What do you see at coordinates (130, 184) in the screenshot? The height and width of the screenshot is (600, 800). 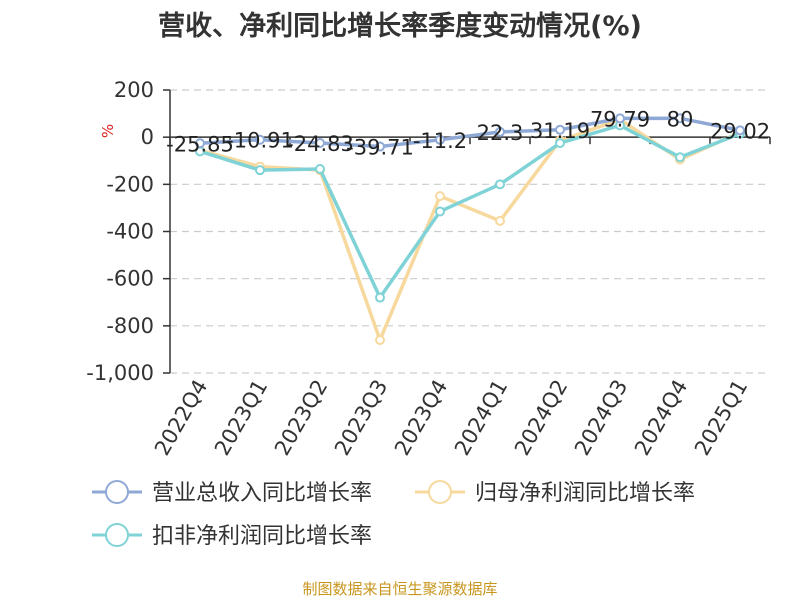 I see `y-tick-label: -200` at bounding box center [130, 184].